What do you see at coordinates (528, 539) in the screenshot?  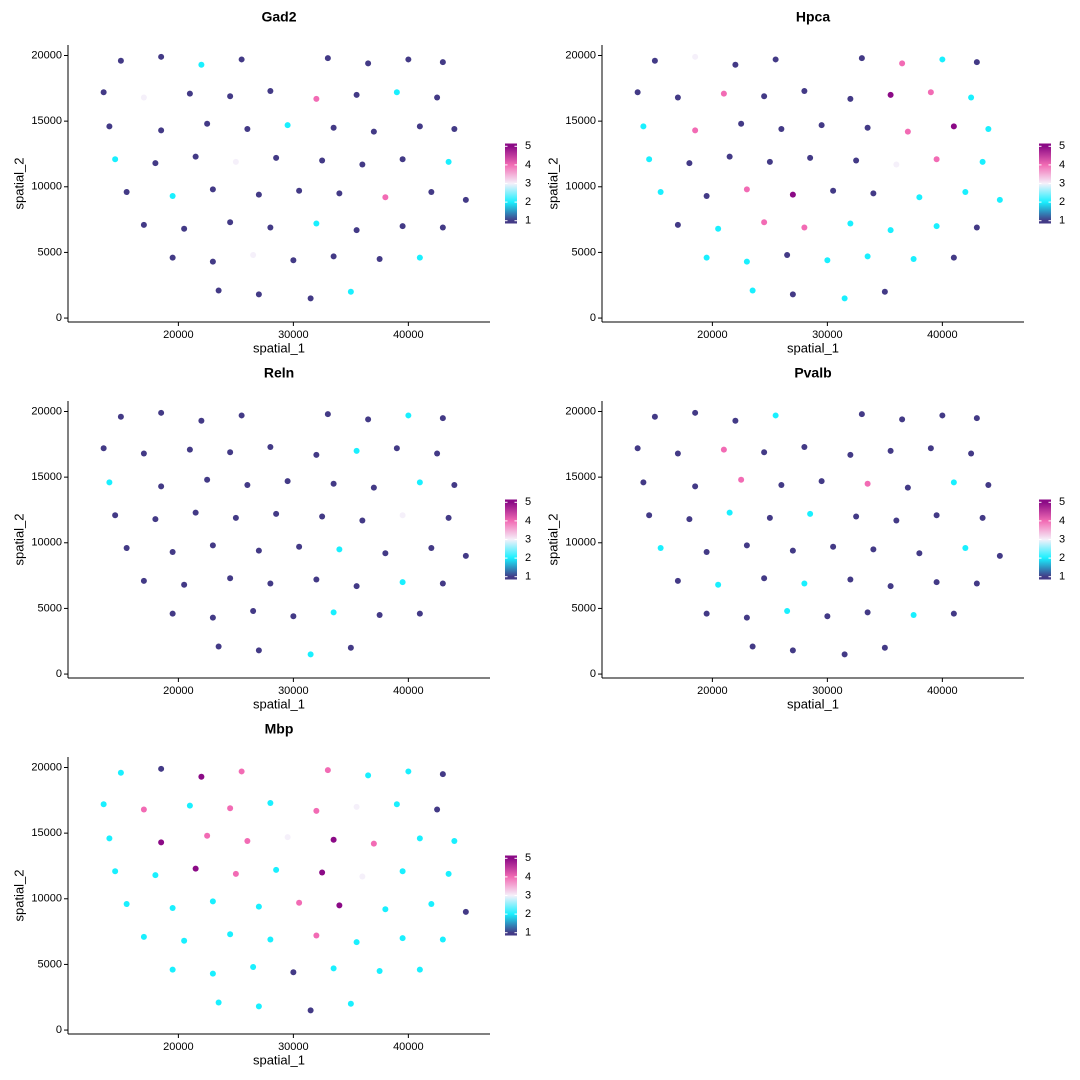 I see `colorbar-label: 3` at bounding box center [528, 539].